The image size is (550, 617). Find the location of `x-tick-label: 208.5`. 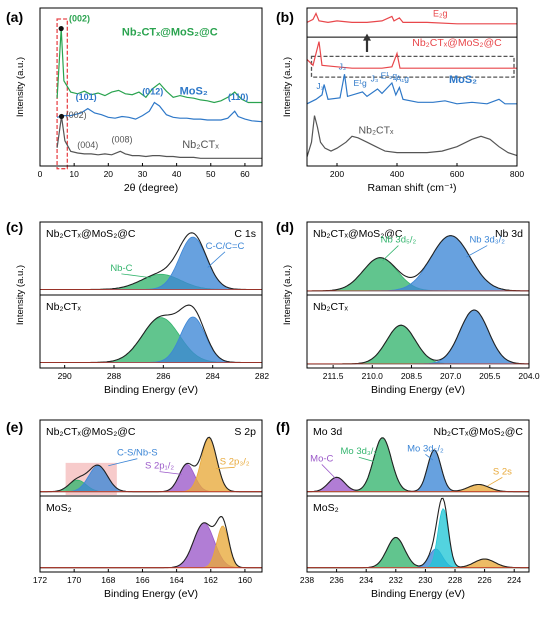

x-tick-label: 208.5 is located at coordinates (412, 376).